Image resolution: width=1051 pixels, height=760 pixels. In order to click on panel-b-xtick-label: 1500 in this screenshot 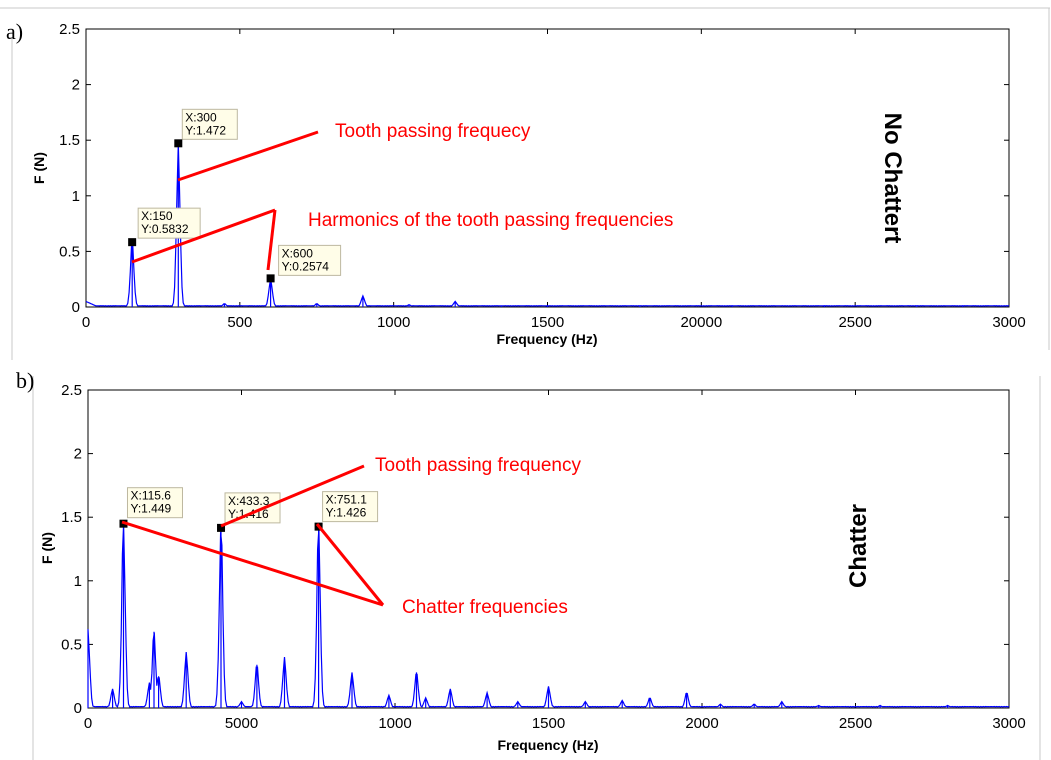, I will do `click(548, 723)`.